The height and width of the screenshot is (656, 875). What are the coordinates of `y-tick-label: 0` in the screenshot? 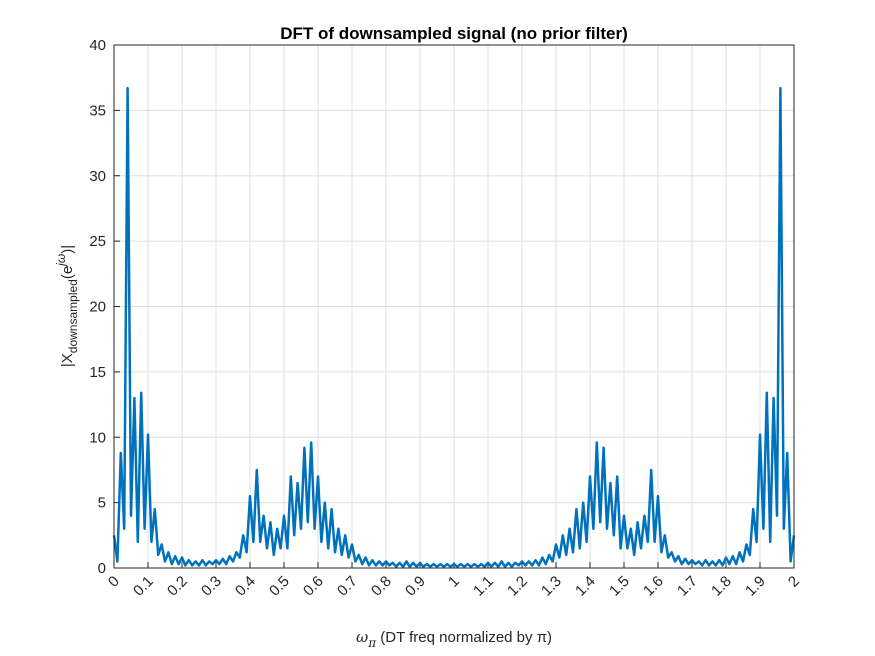 It's located at (102, 568).